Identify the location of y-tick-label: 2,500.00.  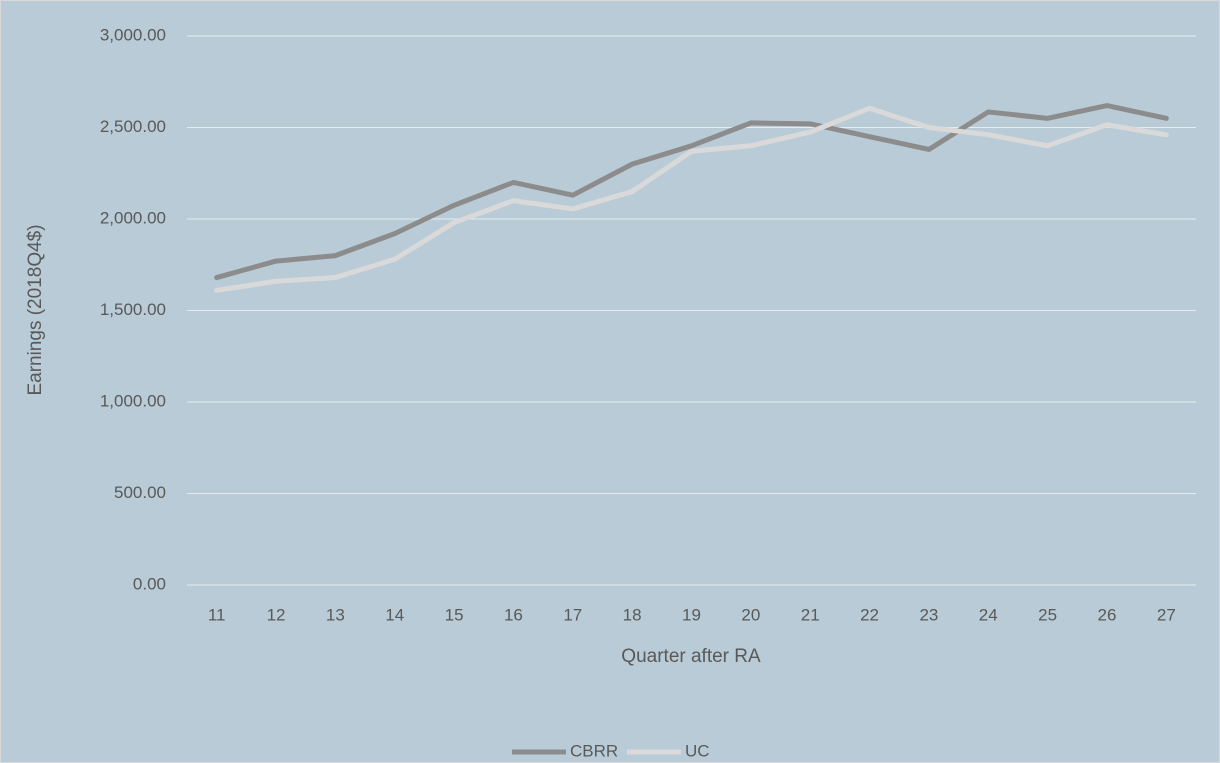
(133, 126).